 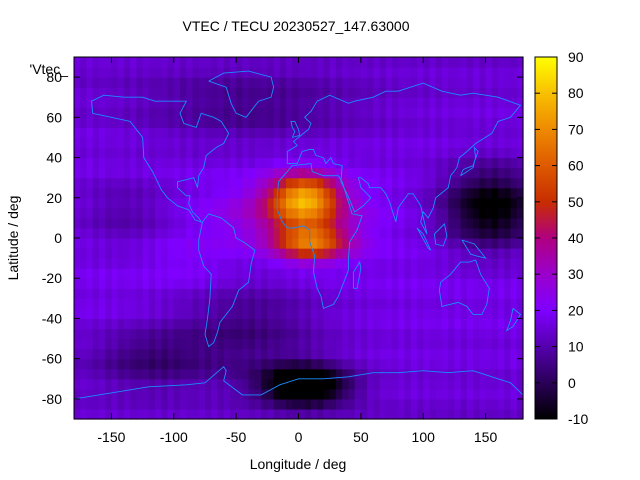 What do you see at coordinates (52, 399) in the screenshot?
I see `y-tick-label: -80` at bounding box center [52, 399].